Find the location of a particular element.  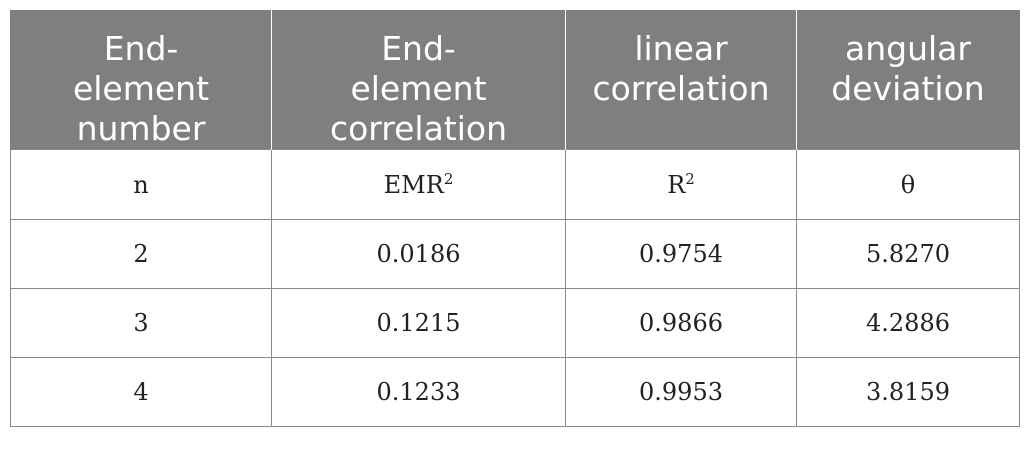

symbol-emr2: EMR2 is located at coordinates (418, 184).